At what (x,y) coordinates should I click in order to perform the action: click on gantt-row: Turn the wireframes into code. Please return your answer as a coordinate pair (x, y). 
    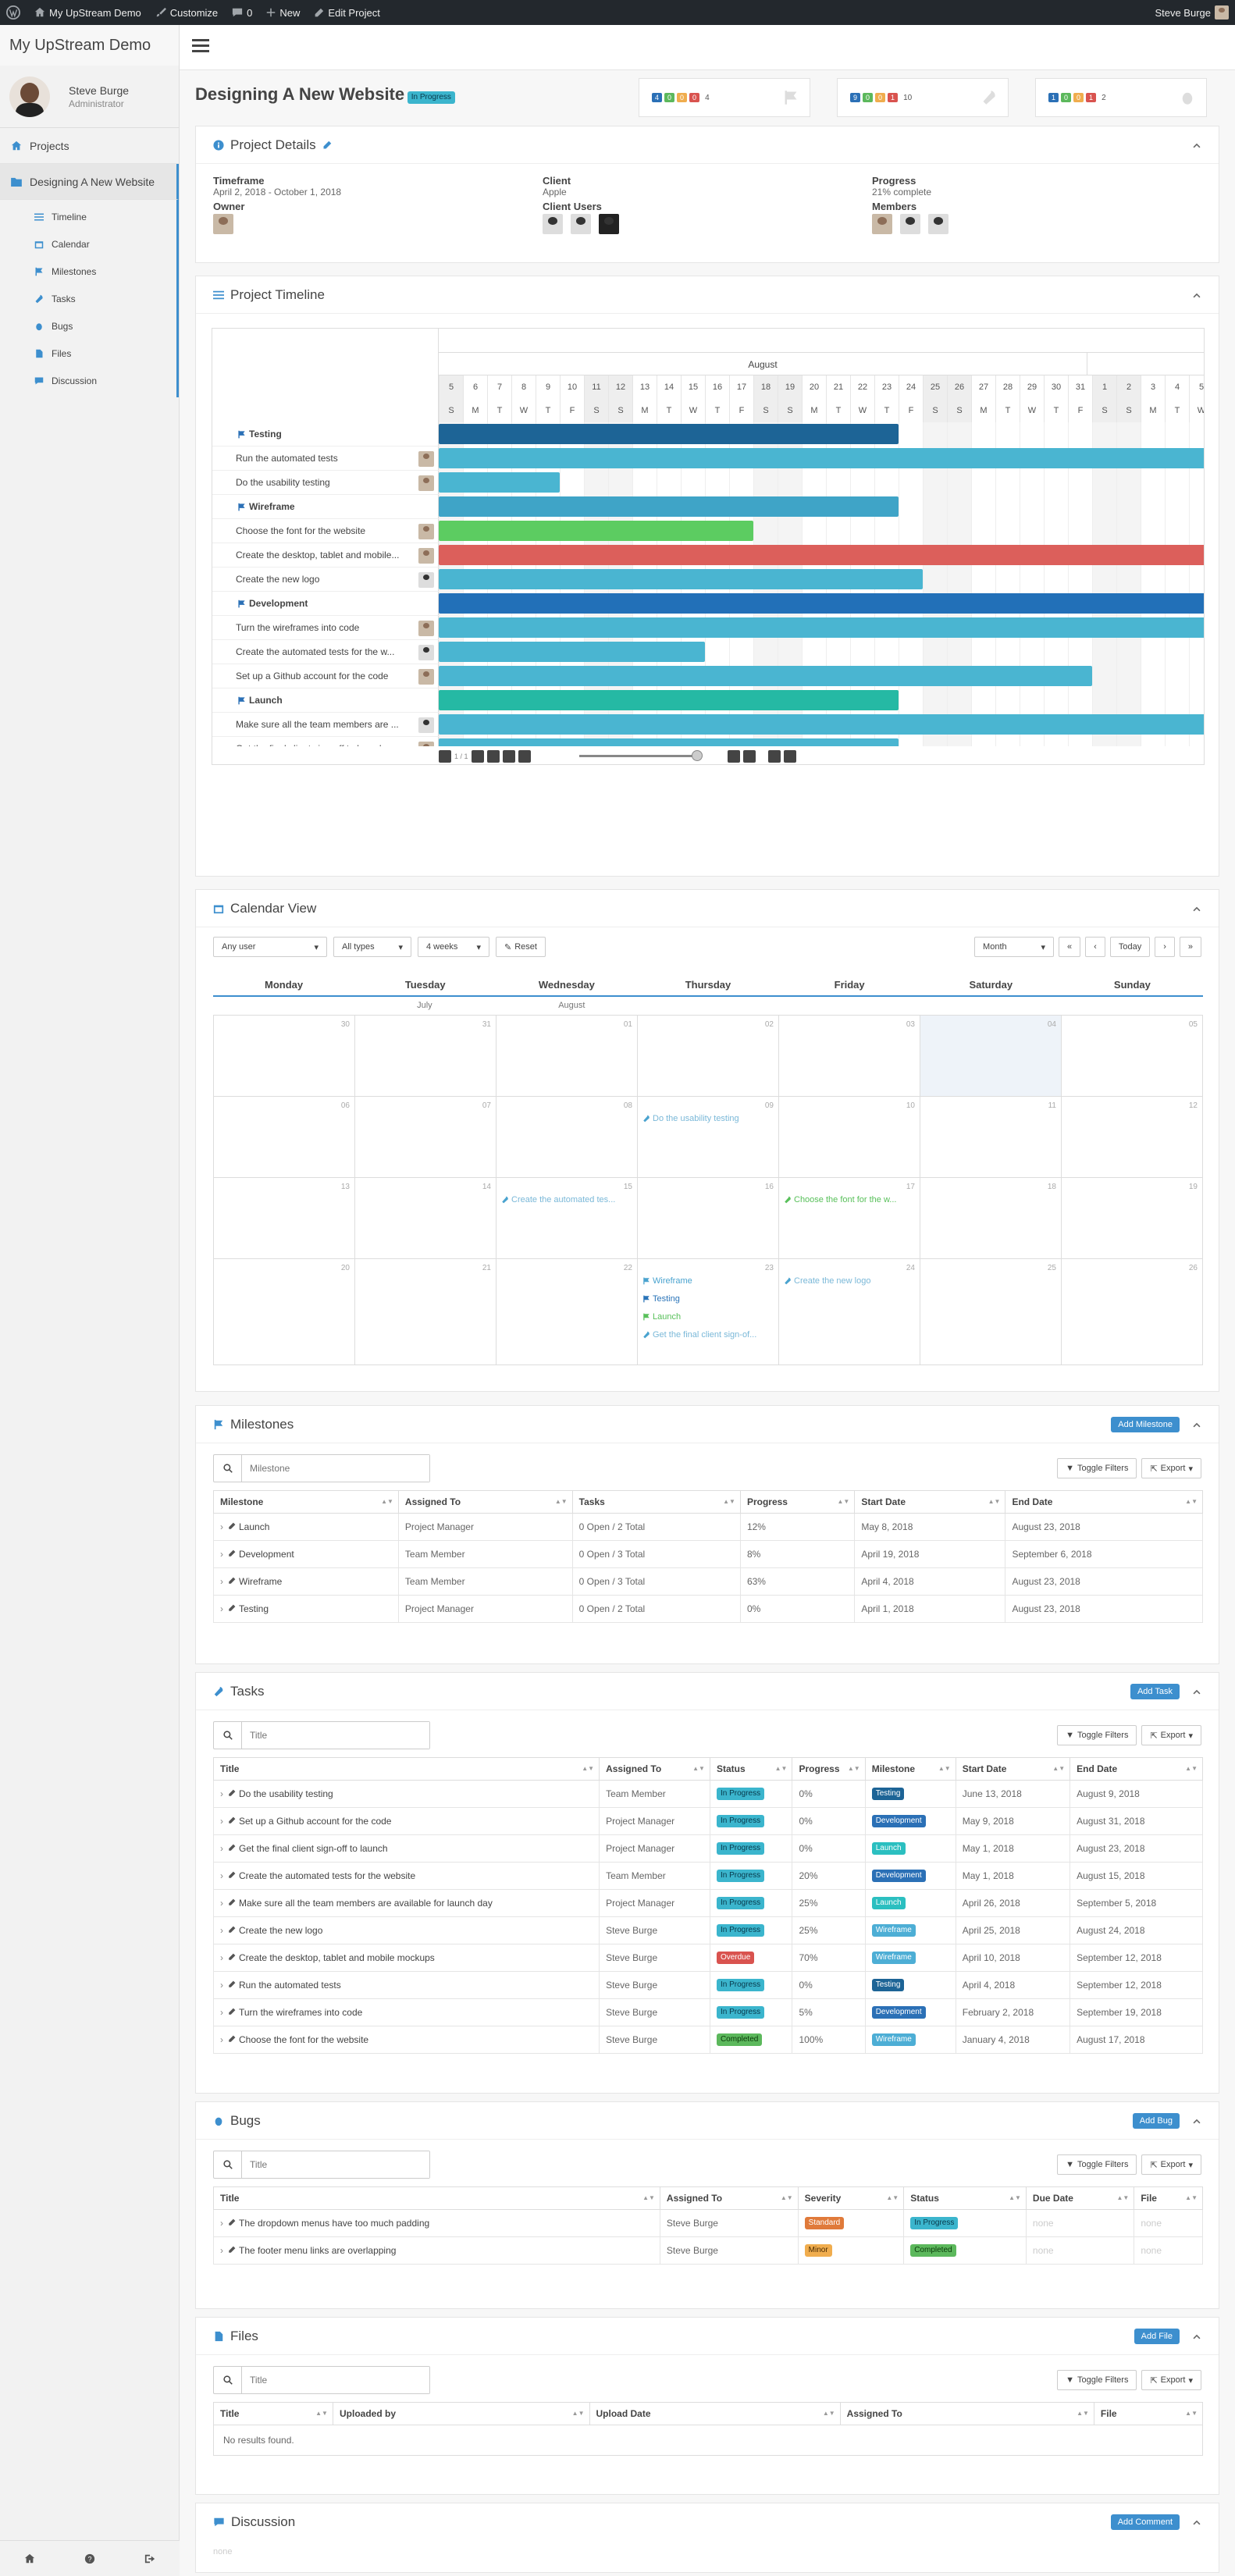
    Looking at the image, I should click on (325, 628).